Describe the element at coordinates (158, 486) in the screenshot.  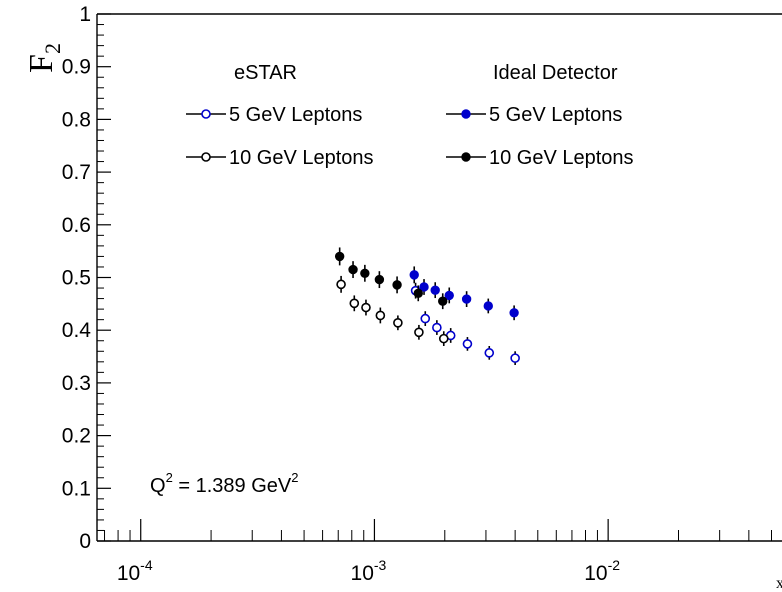
I see `q2-symbol: Q` at that location.